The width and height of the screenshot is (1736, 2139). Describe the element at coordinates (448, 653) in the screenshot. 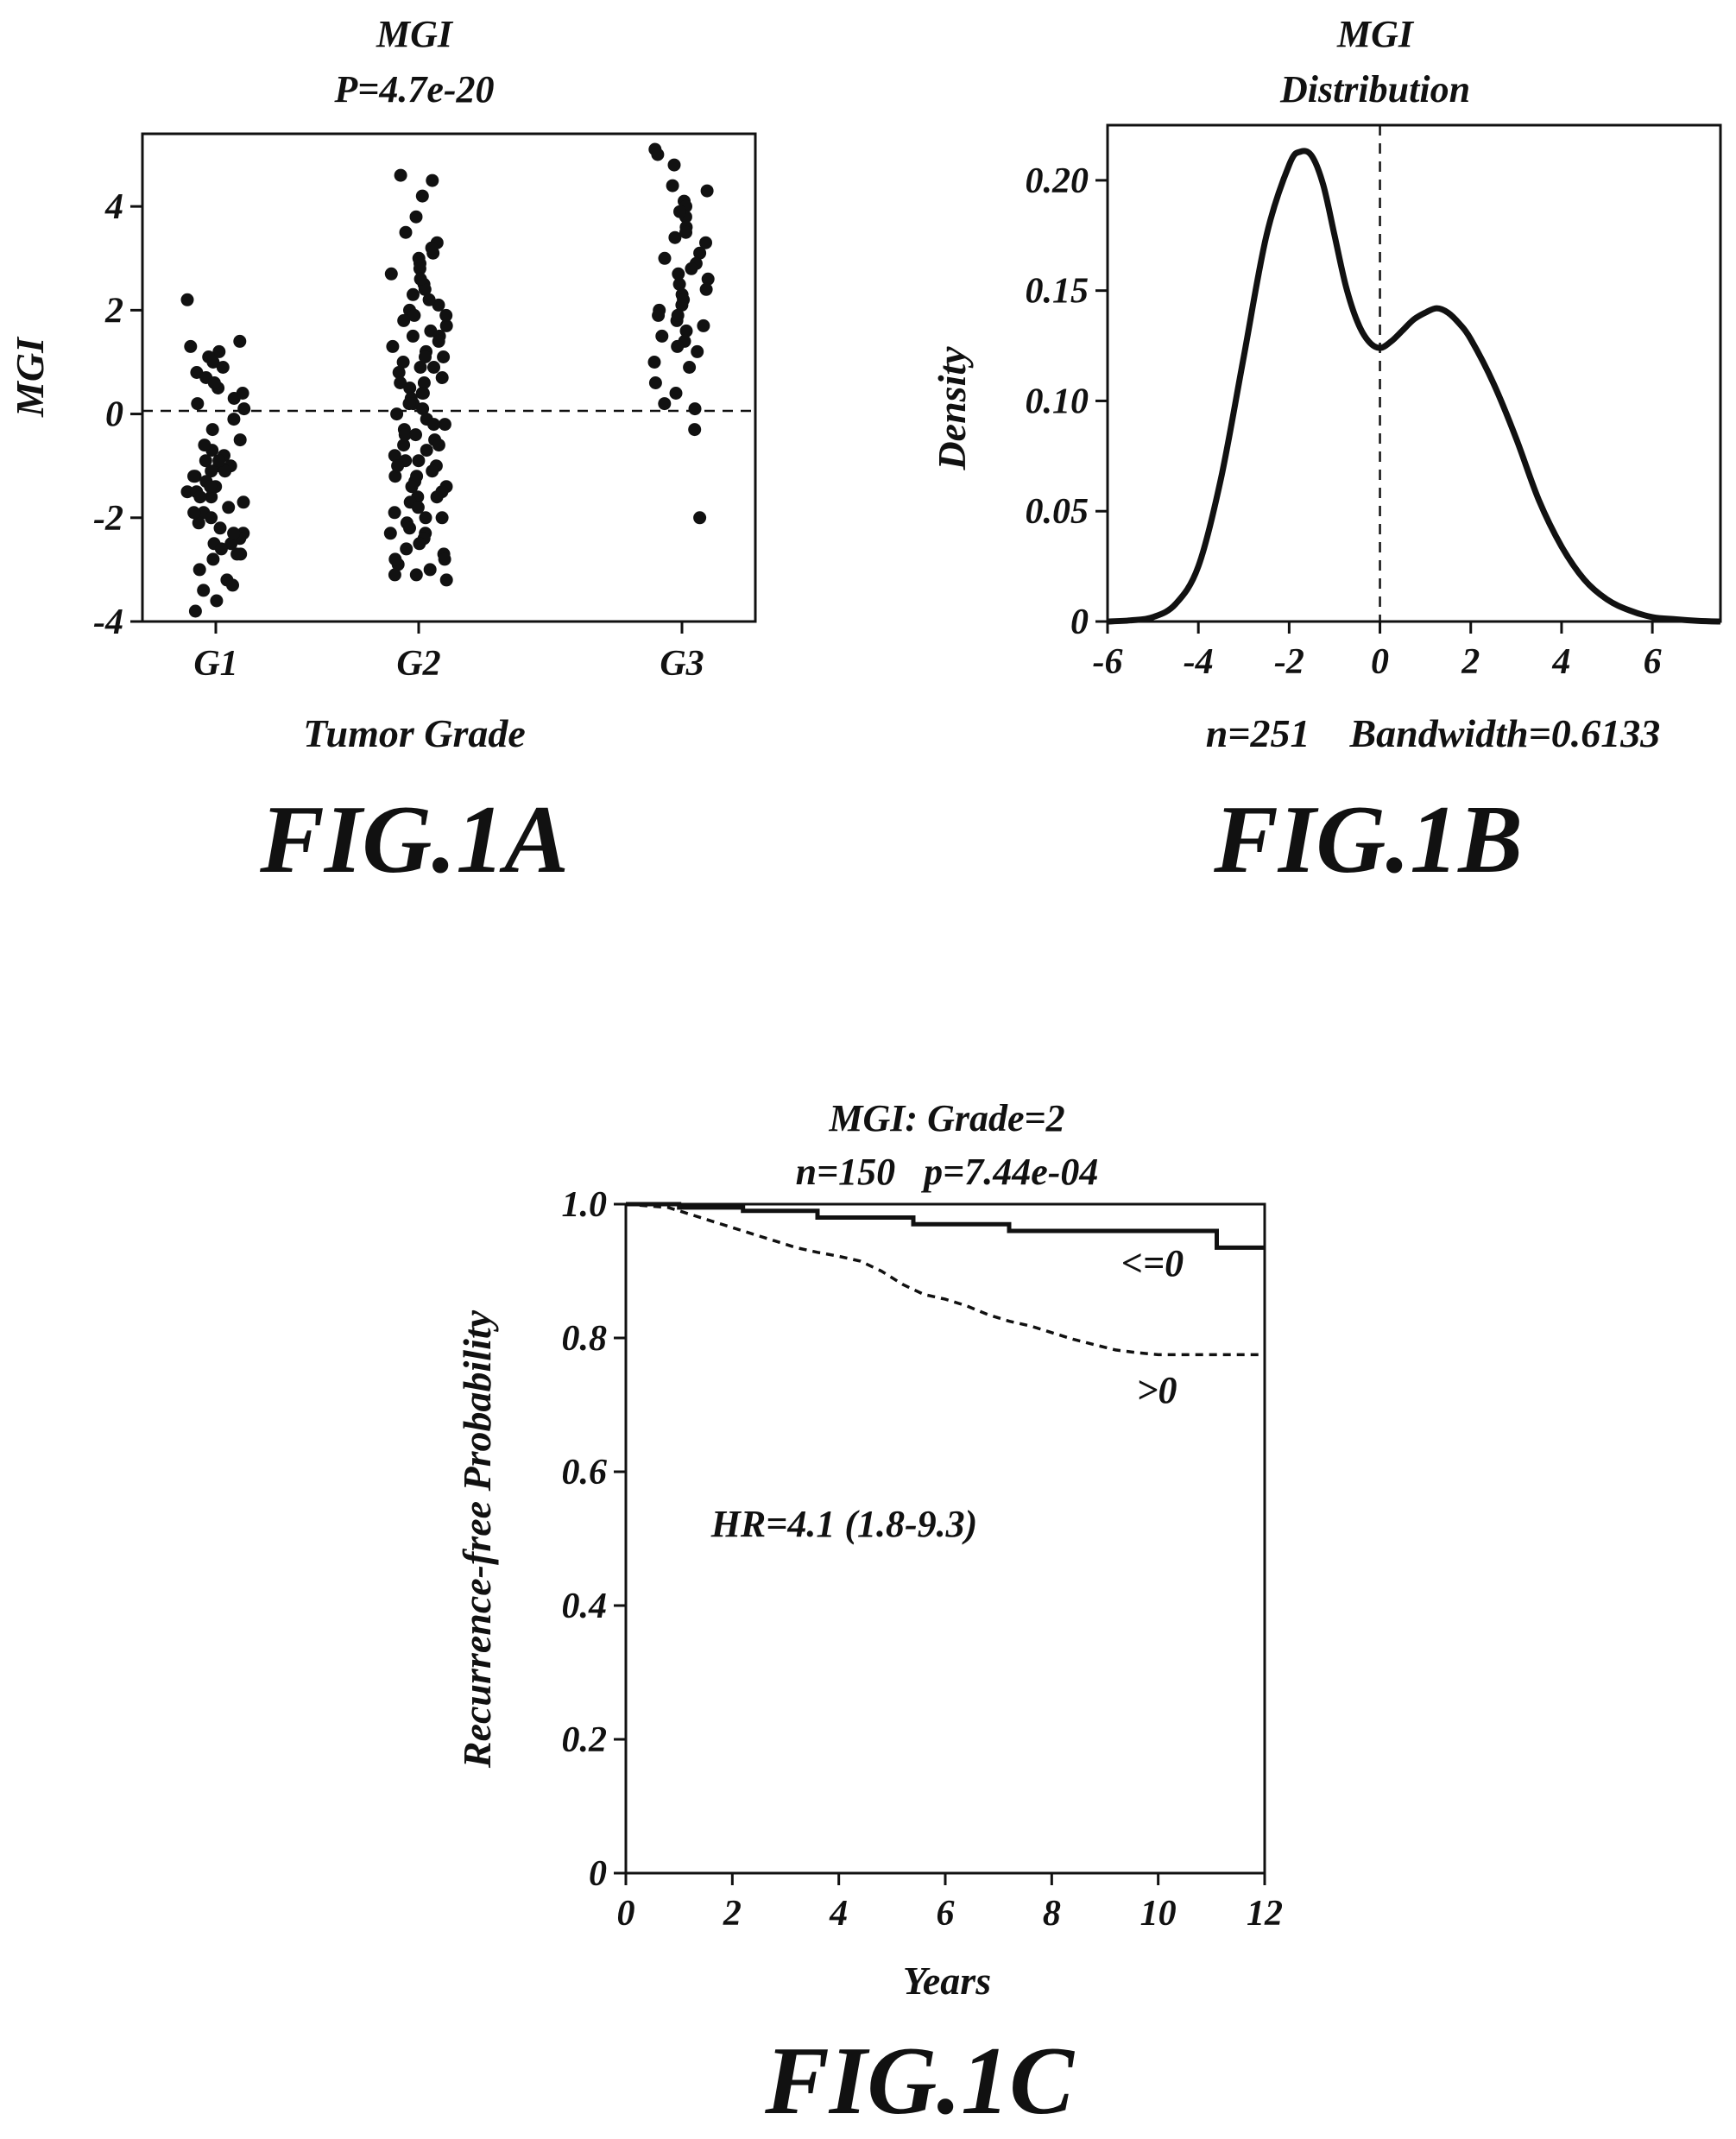

I see `fig1a-x-axis: G1 G2 G3` at that location.